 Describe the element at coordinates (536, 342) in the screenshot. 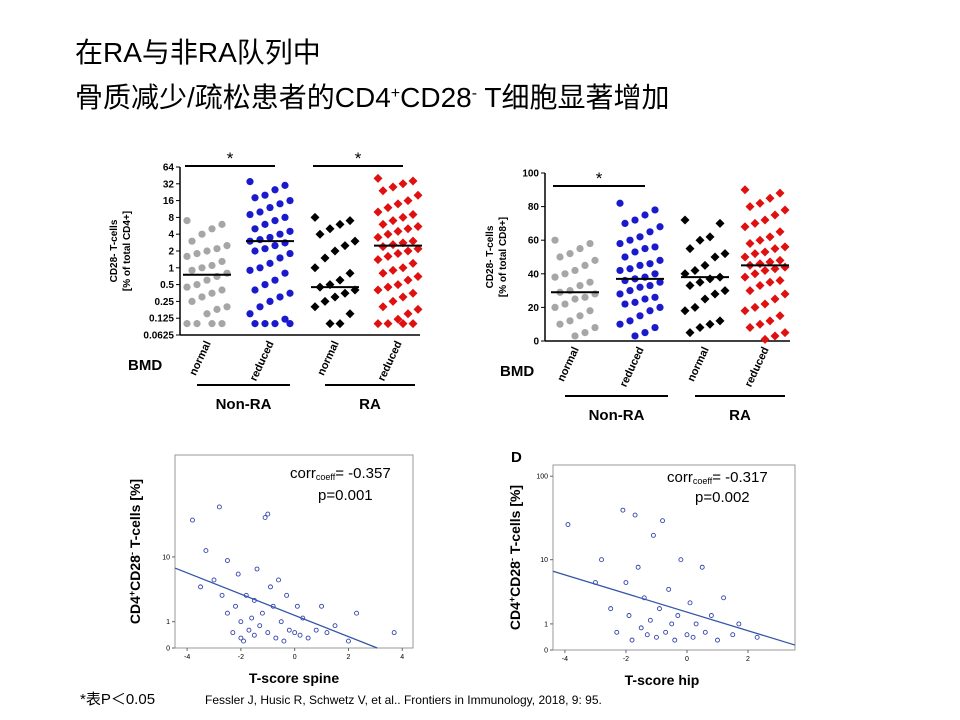

I see `y-tick-label: 0` at that location.